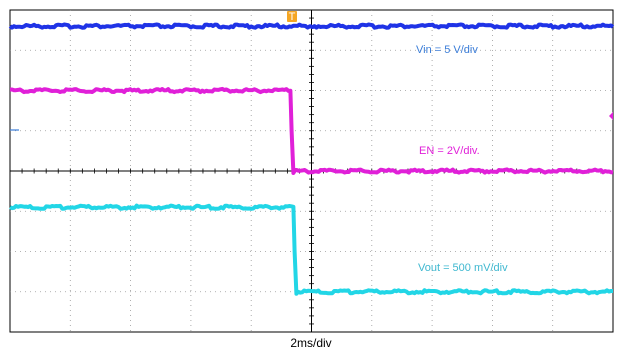 This screenshot has width=618, height=352. I want to click on en-label: EN = 2V/div., so click(449, 151).